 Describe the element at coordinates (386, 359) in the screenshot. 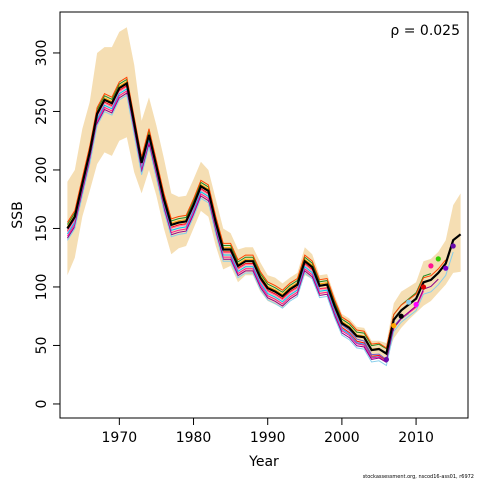

I see `endpoint-2006` at that location.